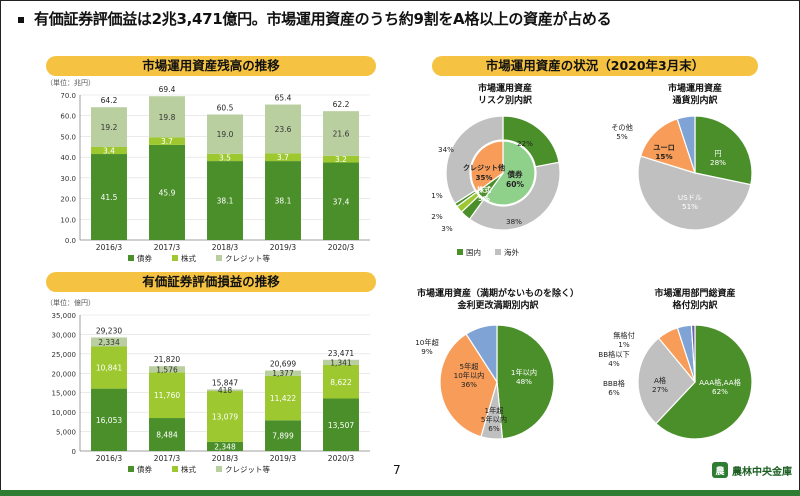 The image size is (800, 496). What do you see at coordinates (505, 95) in the screenshot?
I see `pie-risk-subtitle: 市場運用資産 リスク別内訳` at bounding box center [505, 95].